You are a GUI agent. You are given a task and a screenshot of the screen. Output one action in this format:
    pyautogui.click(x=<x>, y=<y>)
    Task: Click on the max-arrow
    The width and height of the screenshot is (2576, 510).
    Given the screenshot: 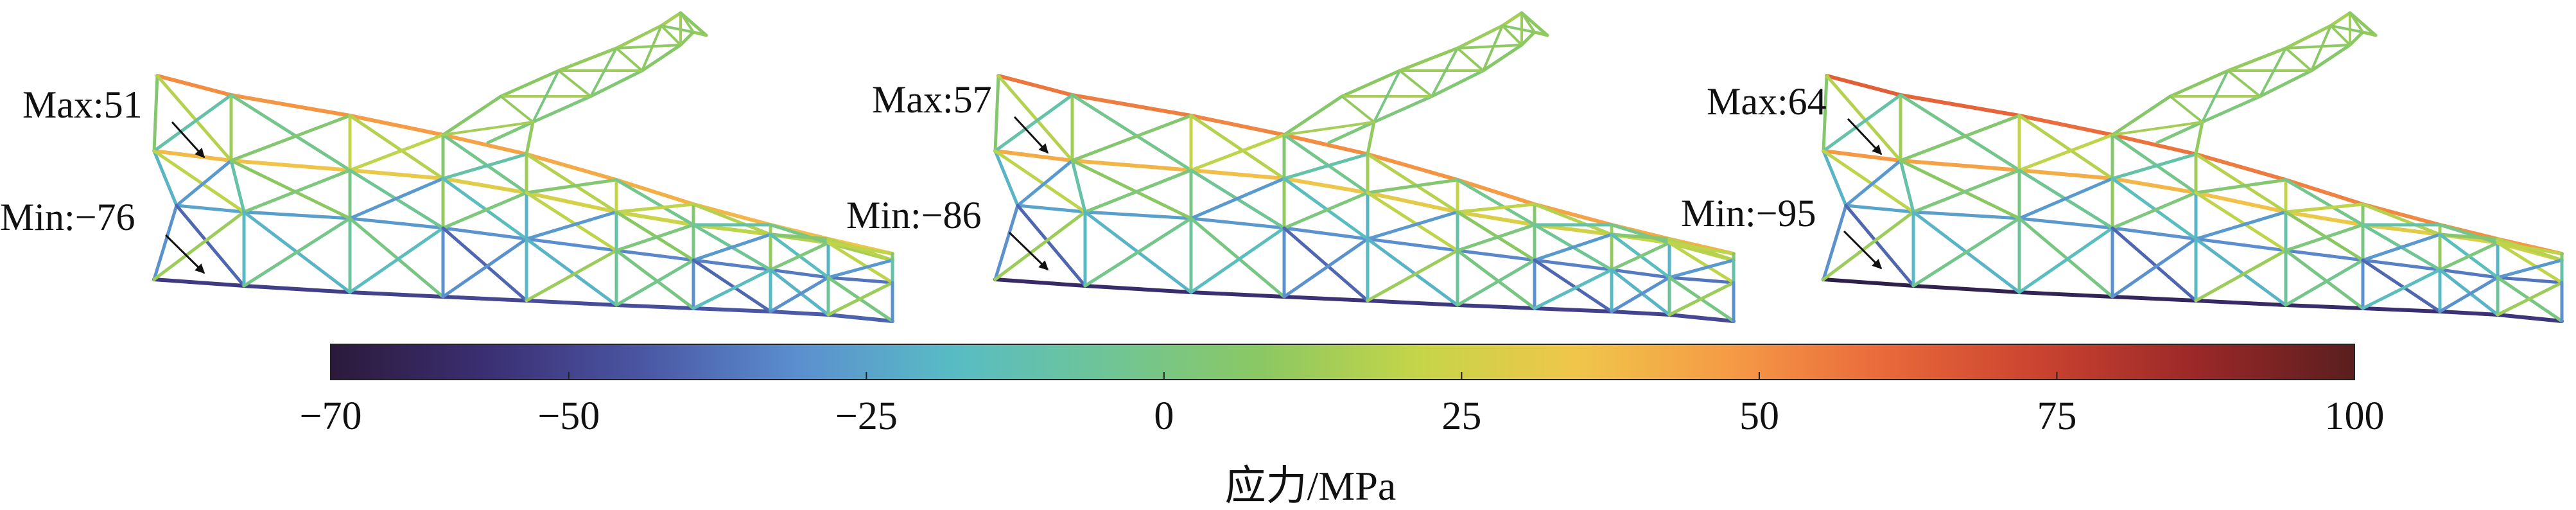 What is the action you would take?
    pyautogui.click(x=188, y=140)
    